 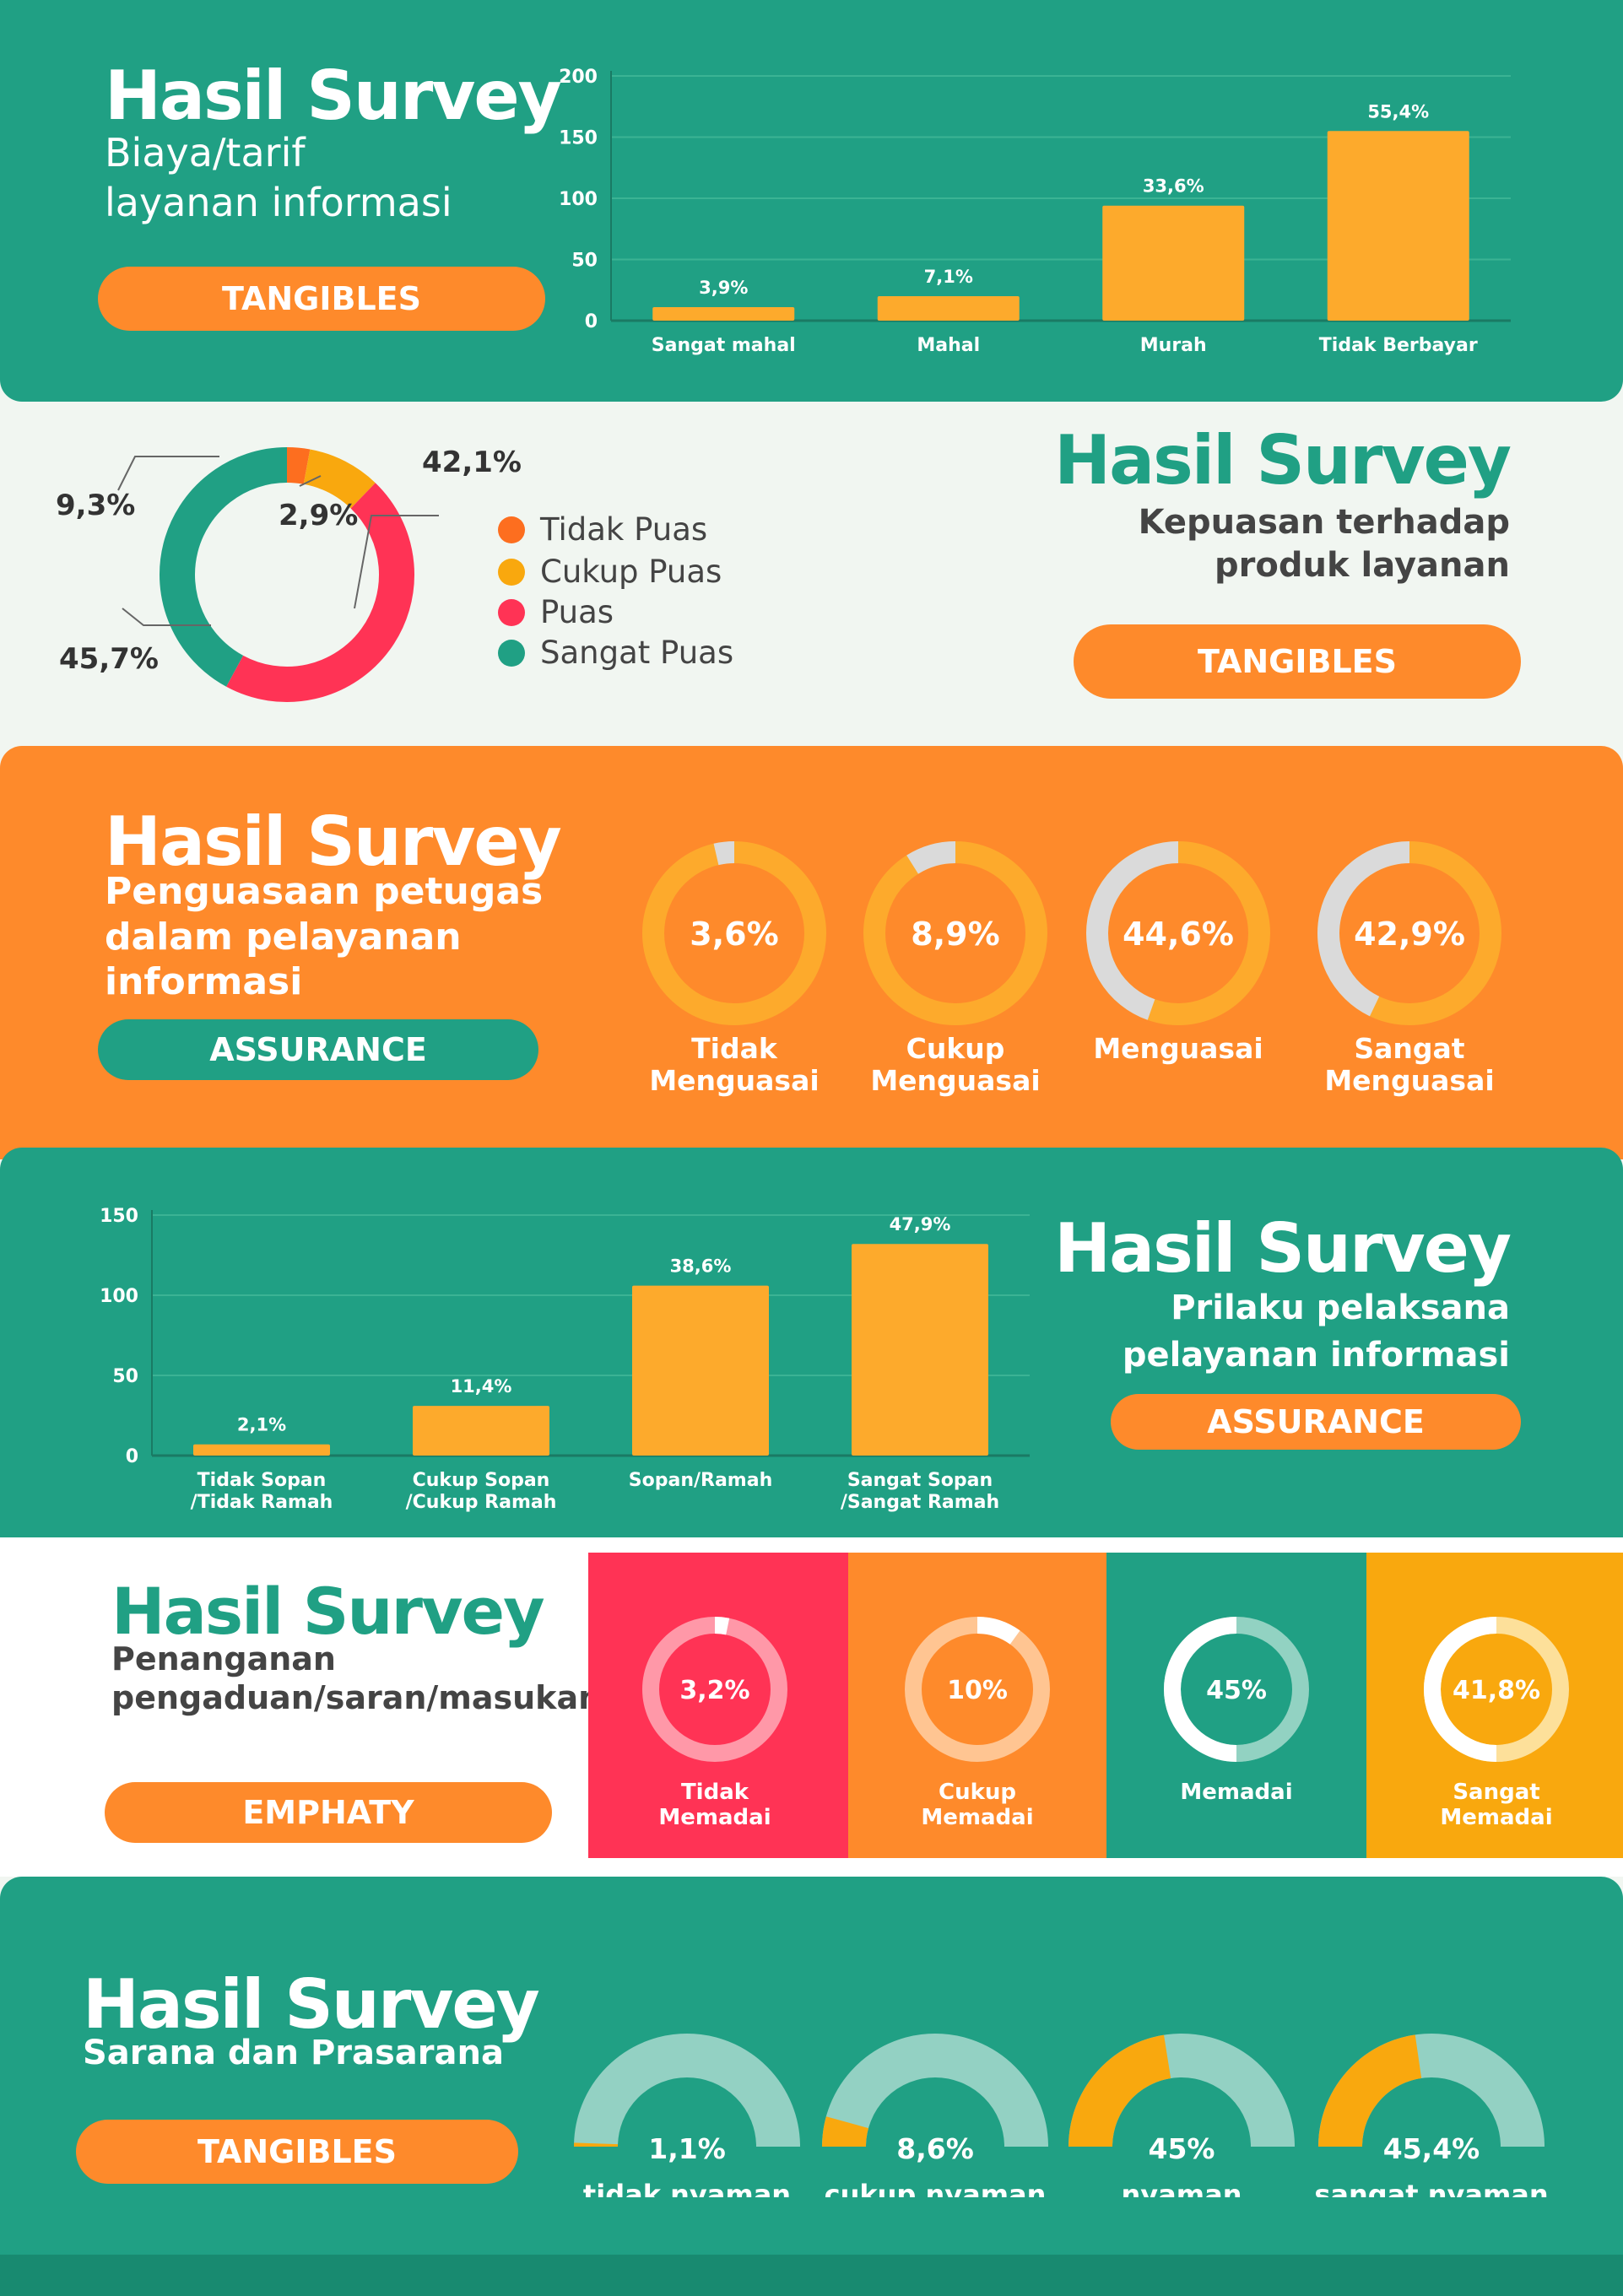 What do you see at coordinates (591, 321) in the screenshot?
I see `y-tick-label: 0` at bounding box center [591, 321].